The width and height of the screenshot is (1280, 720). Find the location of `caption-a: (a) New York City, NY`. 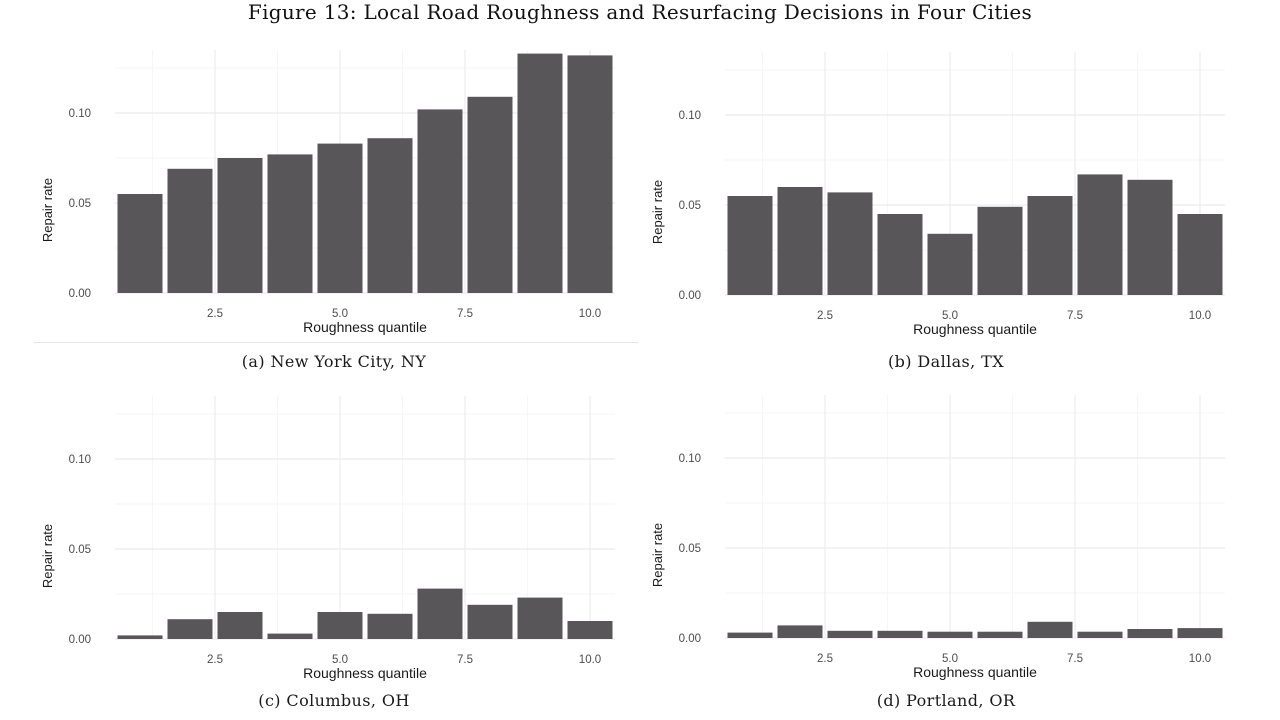

caption-a: (a) New York City, NY is located at coordinates (334, 361).